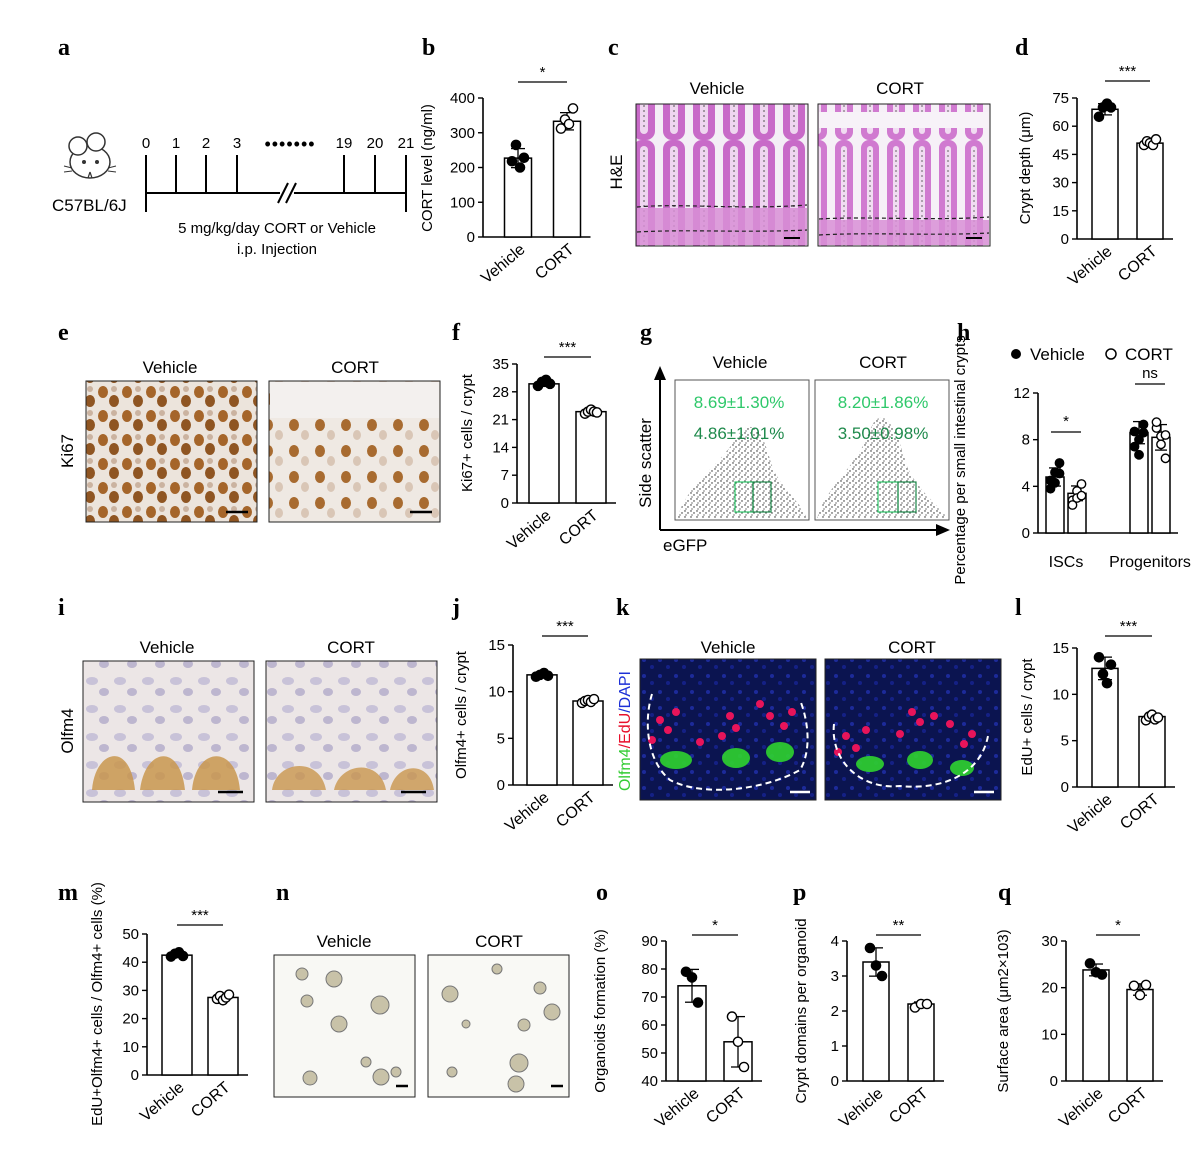  What do you see at coordinates (835, 1046) in the screenshot?
I see `y-tick-label: 1` at bounding box center [835, 1046].